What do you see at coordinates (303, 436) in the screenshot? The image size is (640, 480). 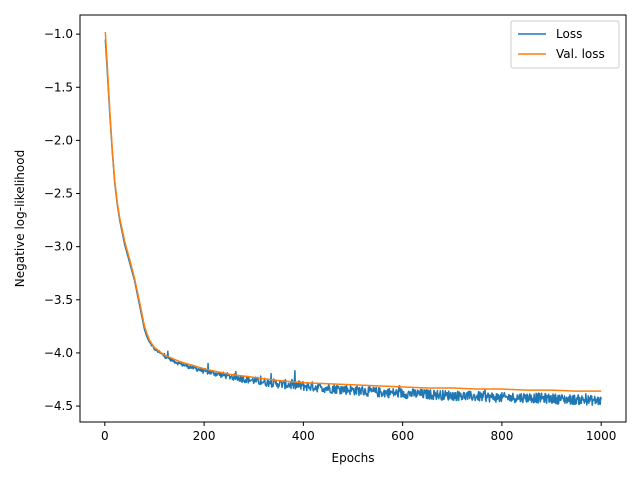 I see `x-tick-label: 400` at bounding box center [303, 436].